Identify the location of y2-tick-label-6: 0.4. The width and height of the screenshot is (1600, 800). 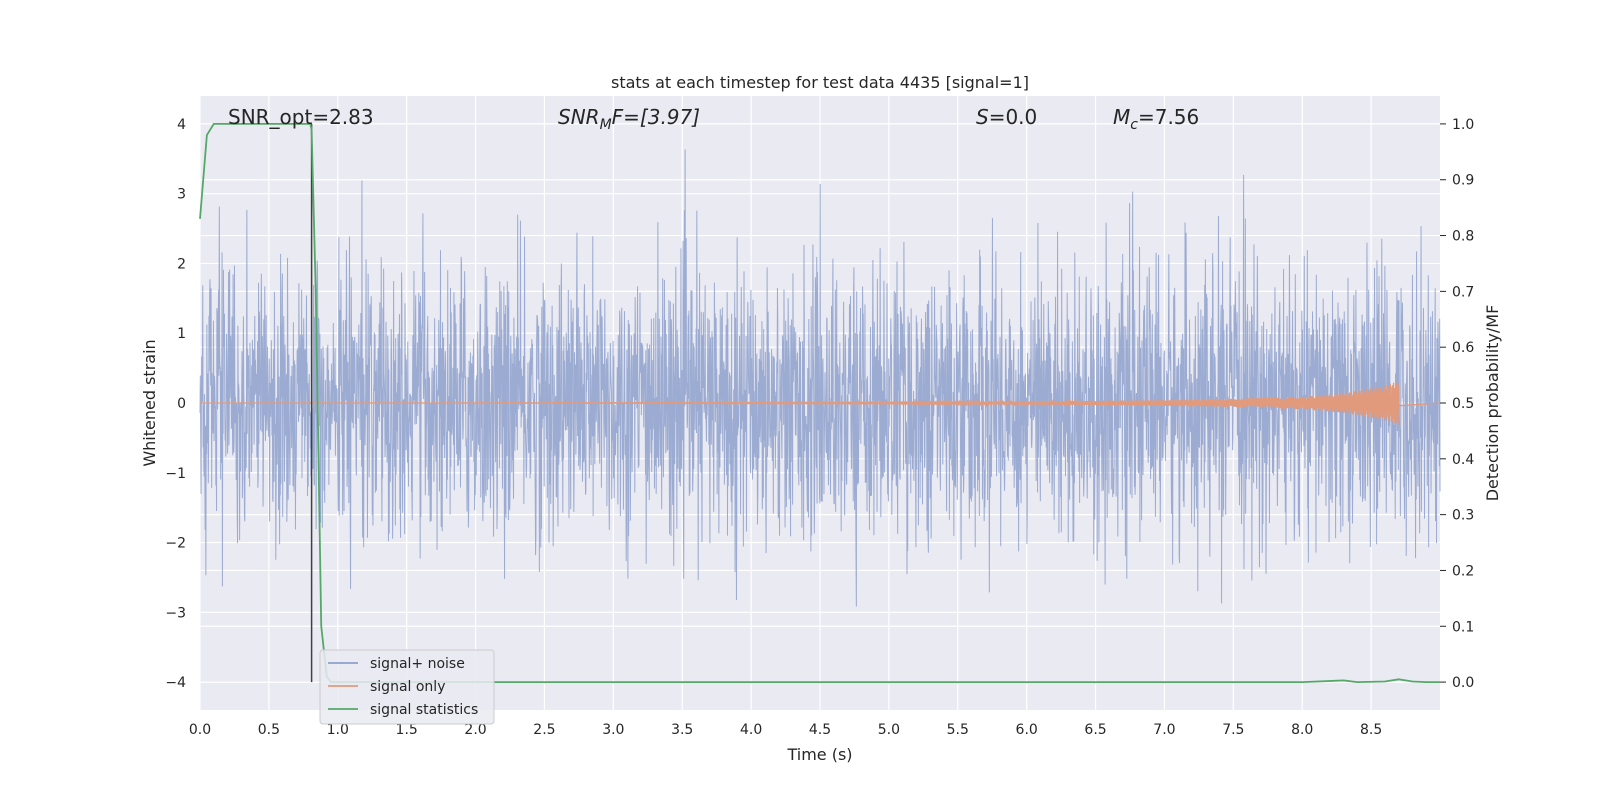
(1463, 460).